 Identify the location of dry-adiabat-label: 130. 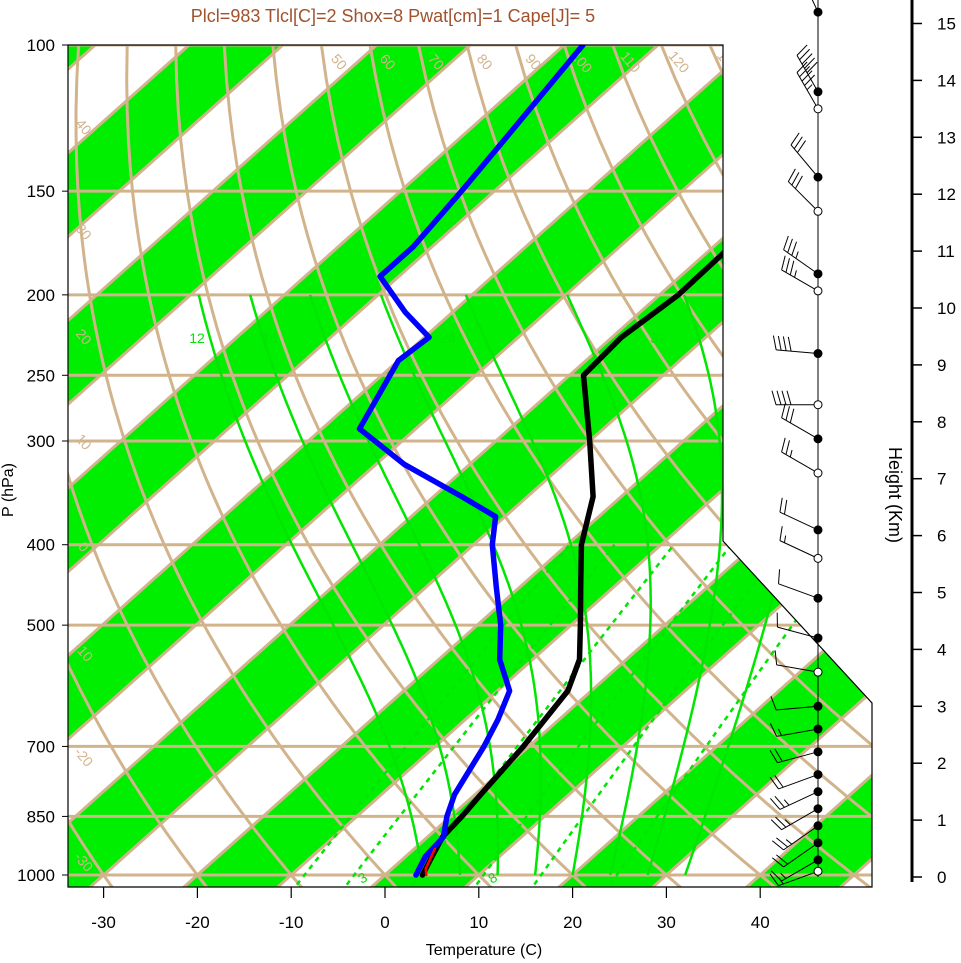
(727, 62).